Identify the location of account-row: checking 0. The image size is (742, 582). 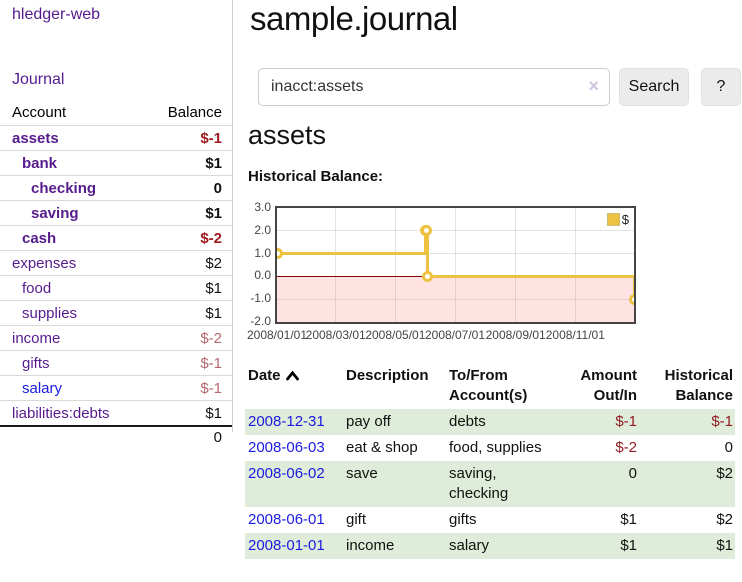
(116, 187).